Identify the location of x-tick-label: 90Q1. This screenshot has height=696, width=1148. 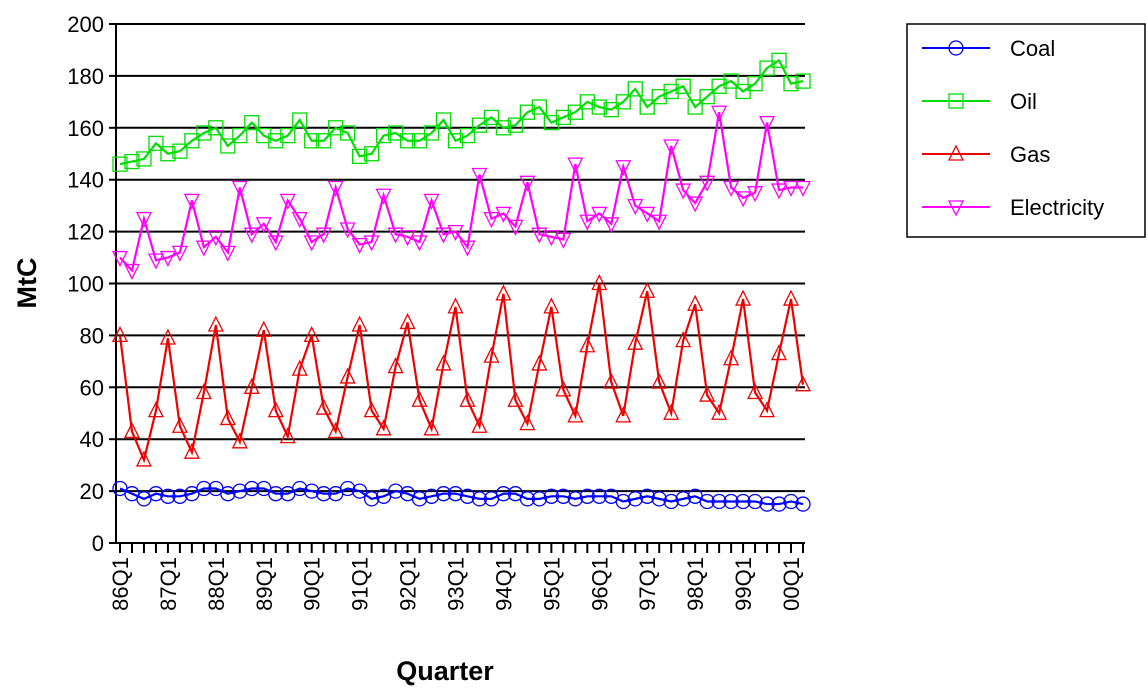
(312, 584).